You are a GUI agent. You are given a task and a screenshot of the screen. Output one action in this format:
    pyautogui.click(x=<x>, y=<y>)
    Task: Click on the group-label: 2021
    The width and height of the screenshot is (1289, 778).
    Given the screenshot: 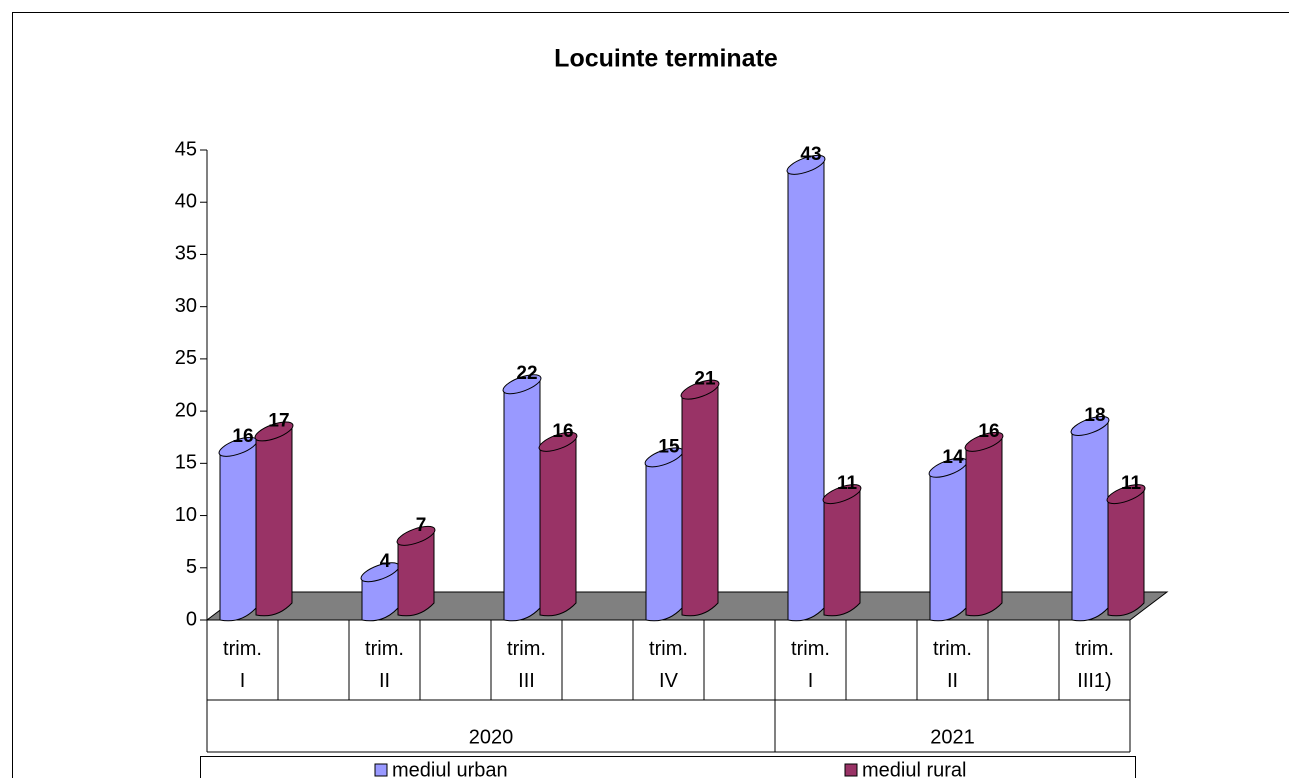 What is the action you would take?
    pyautogui.click(x=952, y=737)
    